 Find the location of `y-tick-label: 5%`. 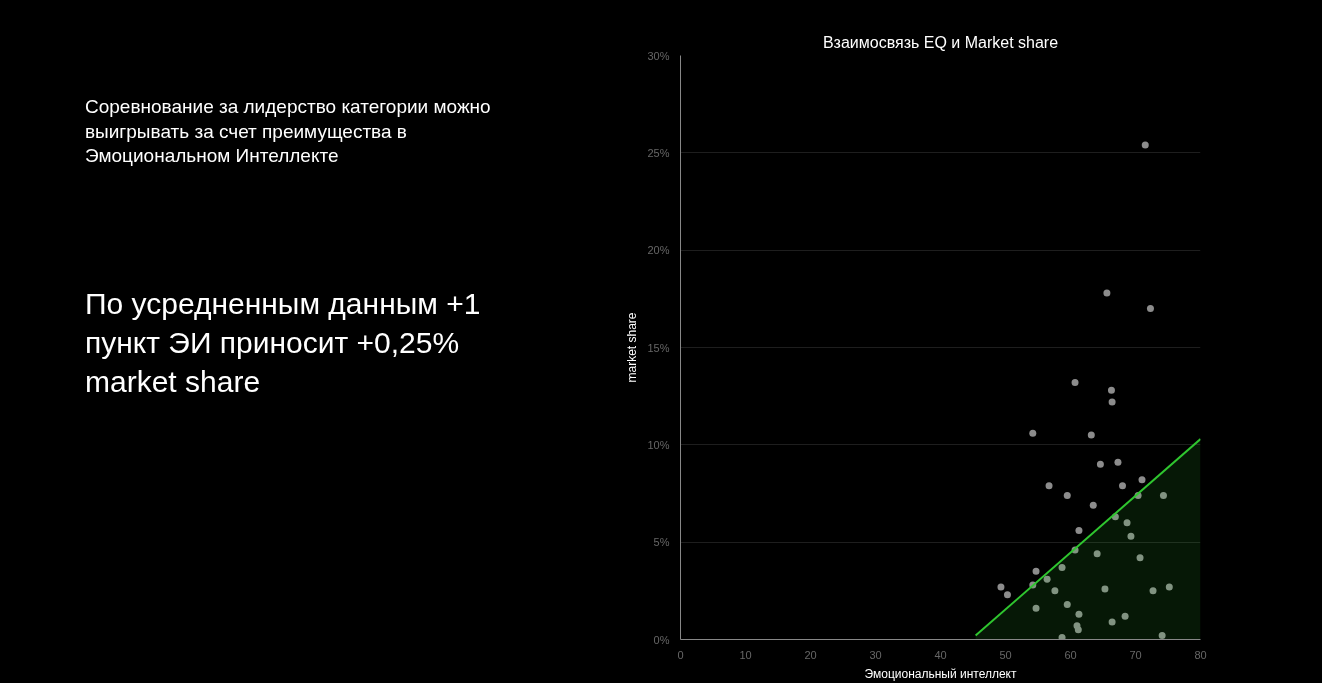

y-tick-label: 5% is located at coordinates (661, 542).